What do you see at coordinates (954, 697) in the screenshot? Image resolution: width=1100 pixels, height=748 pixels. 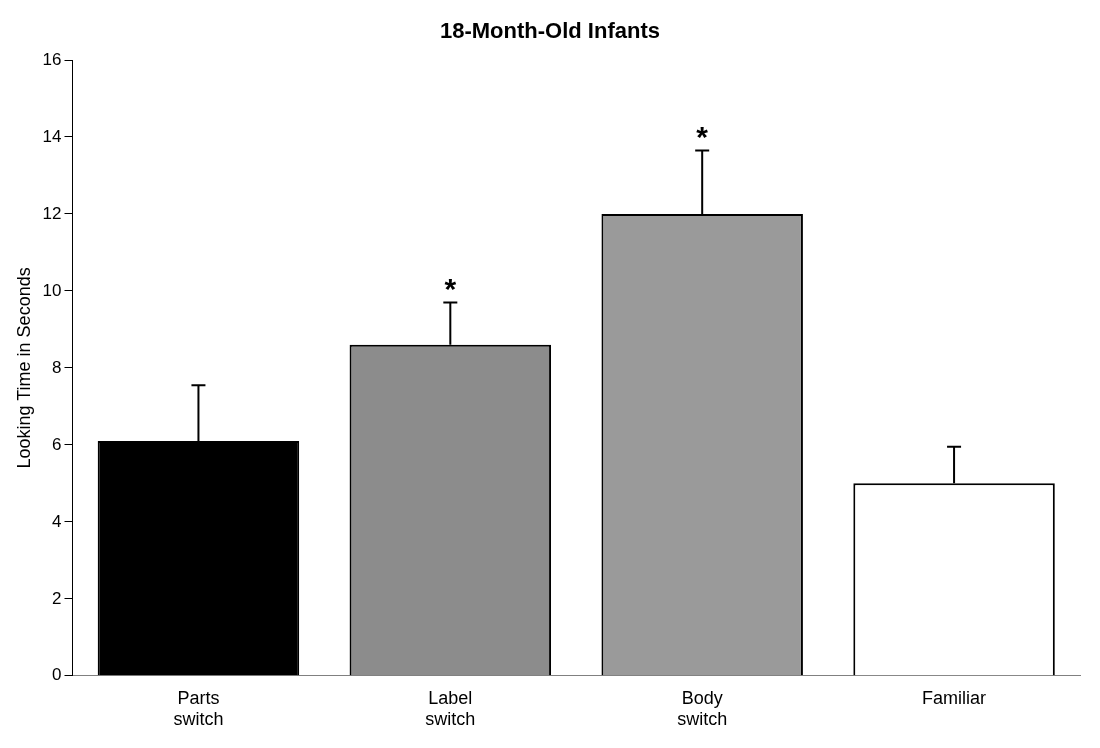 I see `x-tick-label: Familiar` at bounding box center [954, 697].